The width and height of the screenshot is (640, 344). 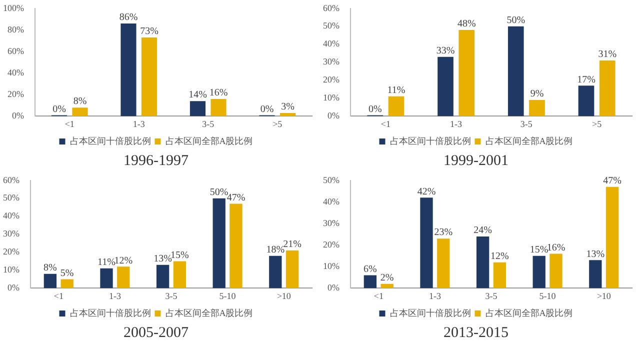 I want to click on x-tick-label: >10, so click(x=604, y=295).